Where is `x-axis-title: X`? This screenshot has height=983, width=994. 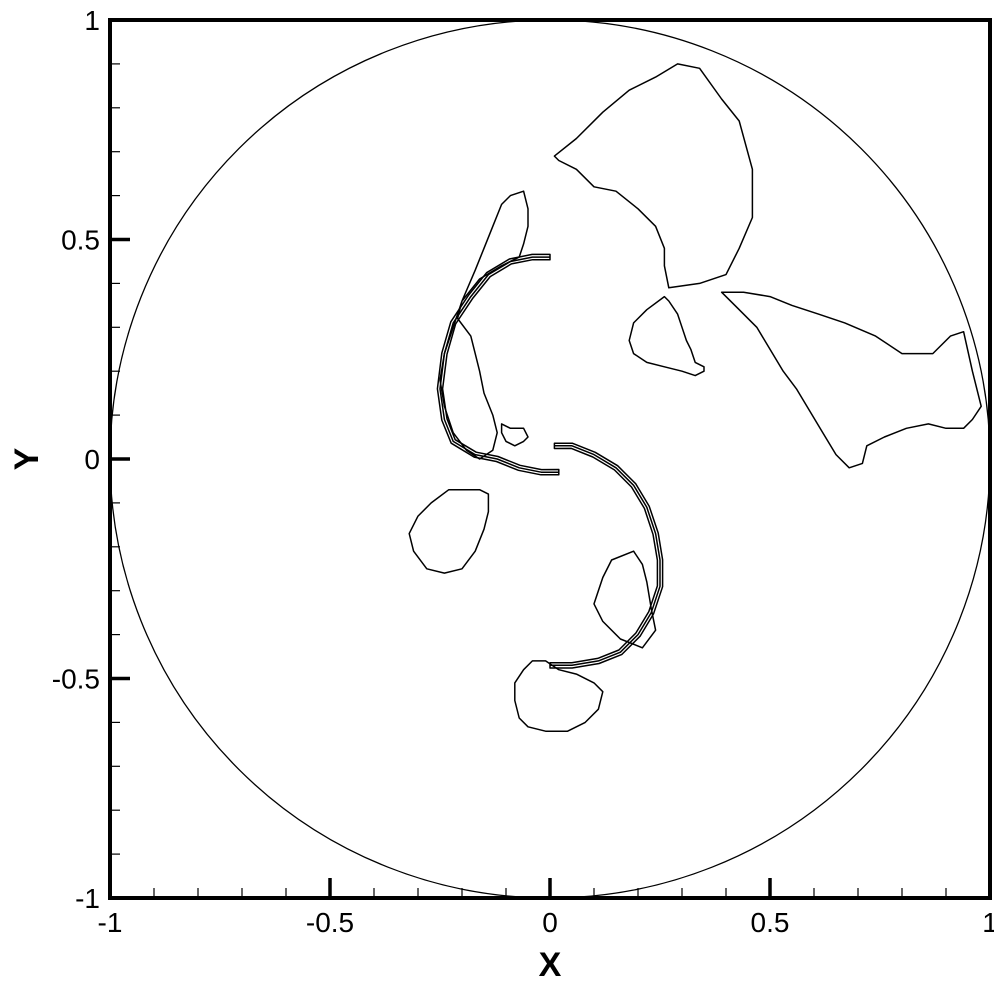 x-axis-title: X is located at coordinates (550, 964).